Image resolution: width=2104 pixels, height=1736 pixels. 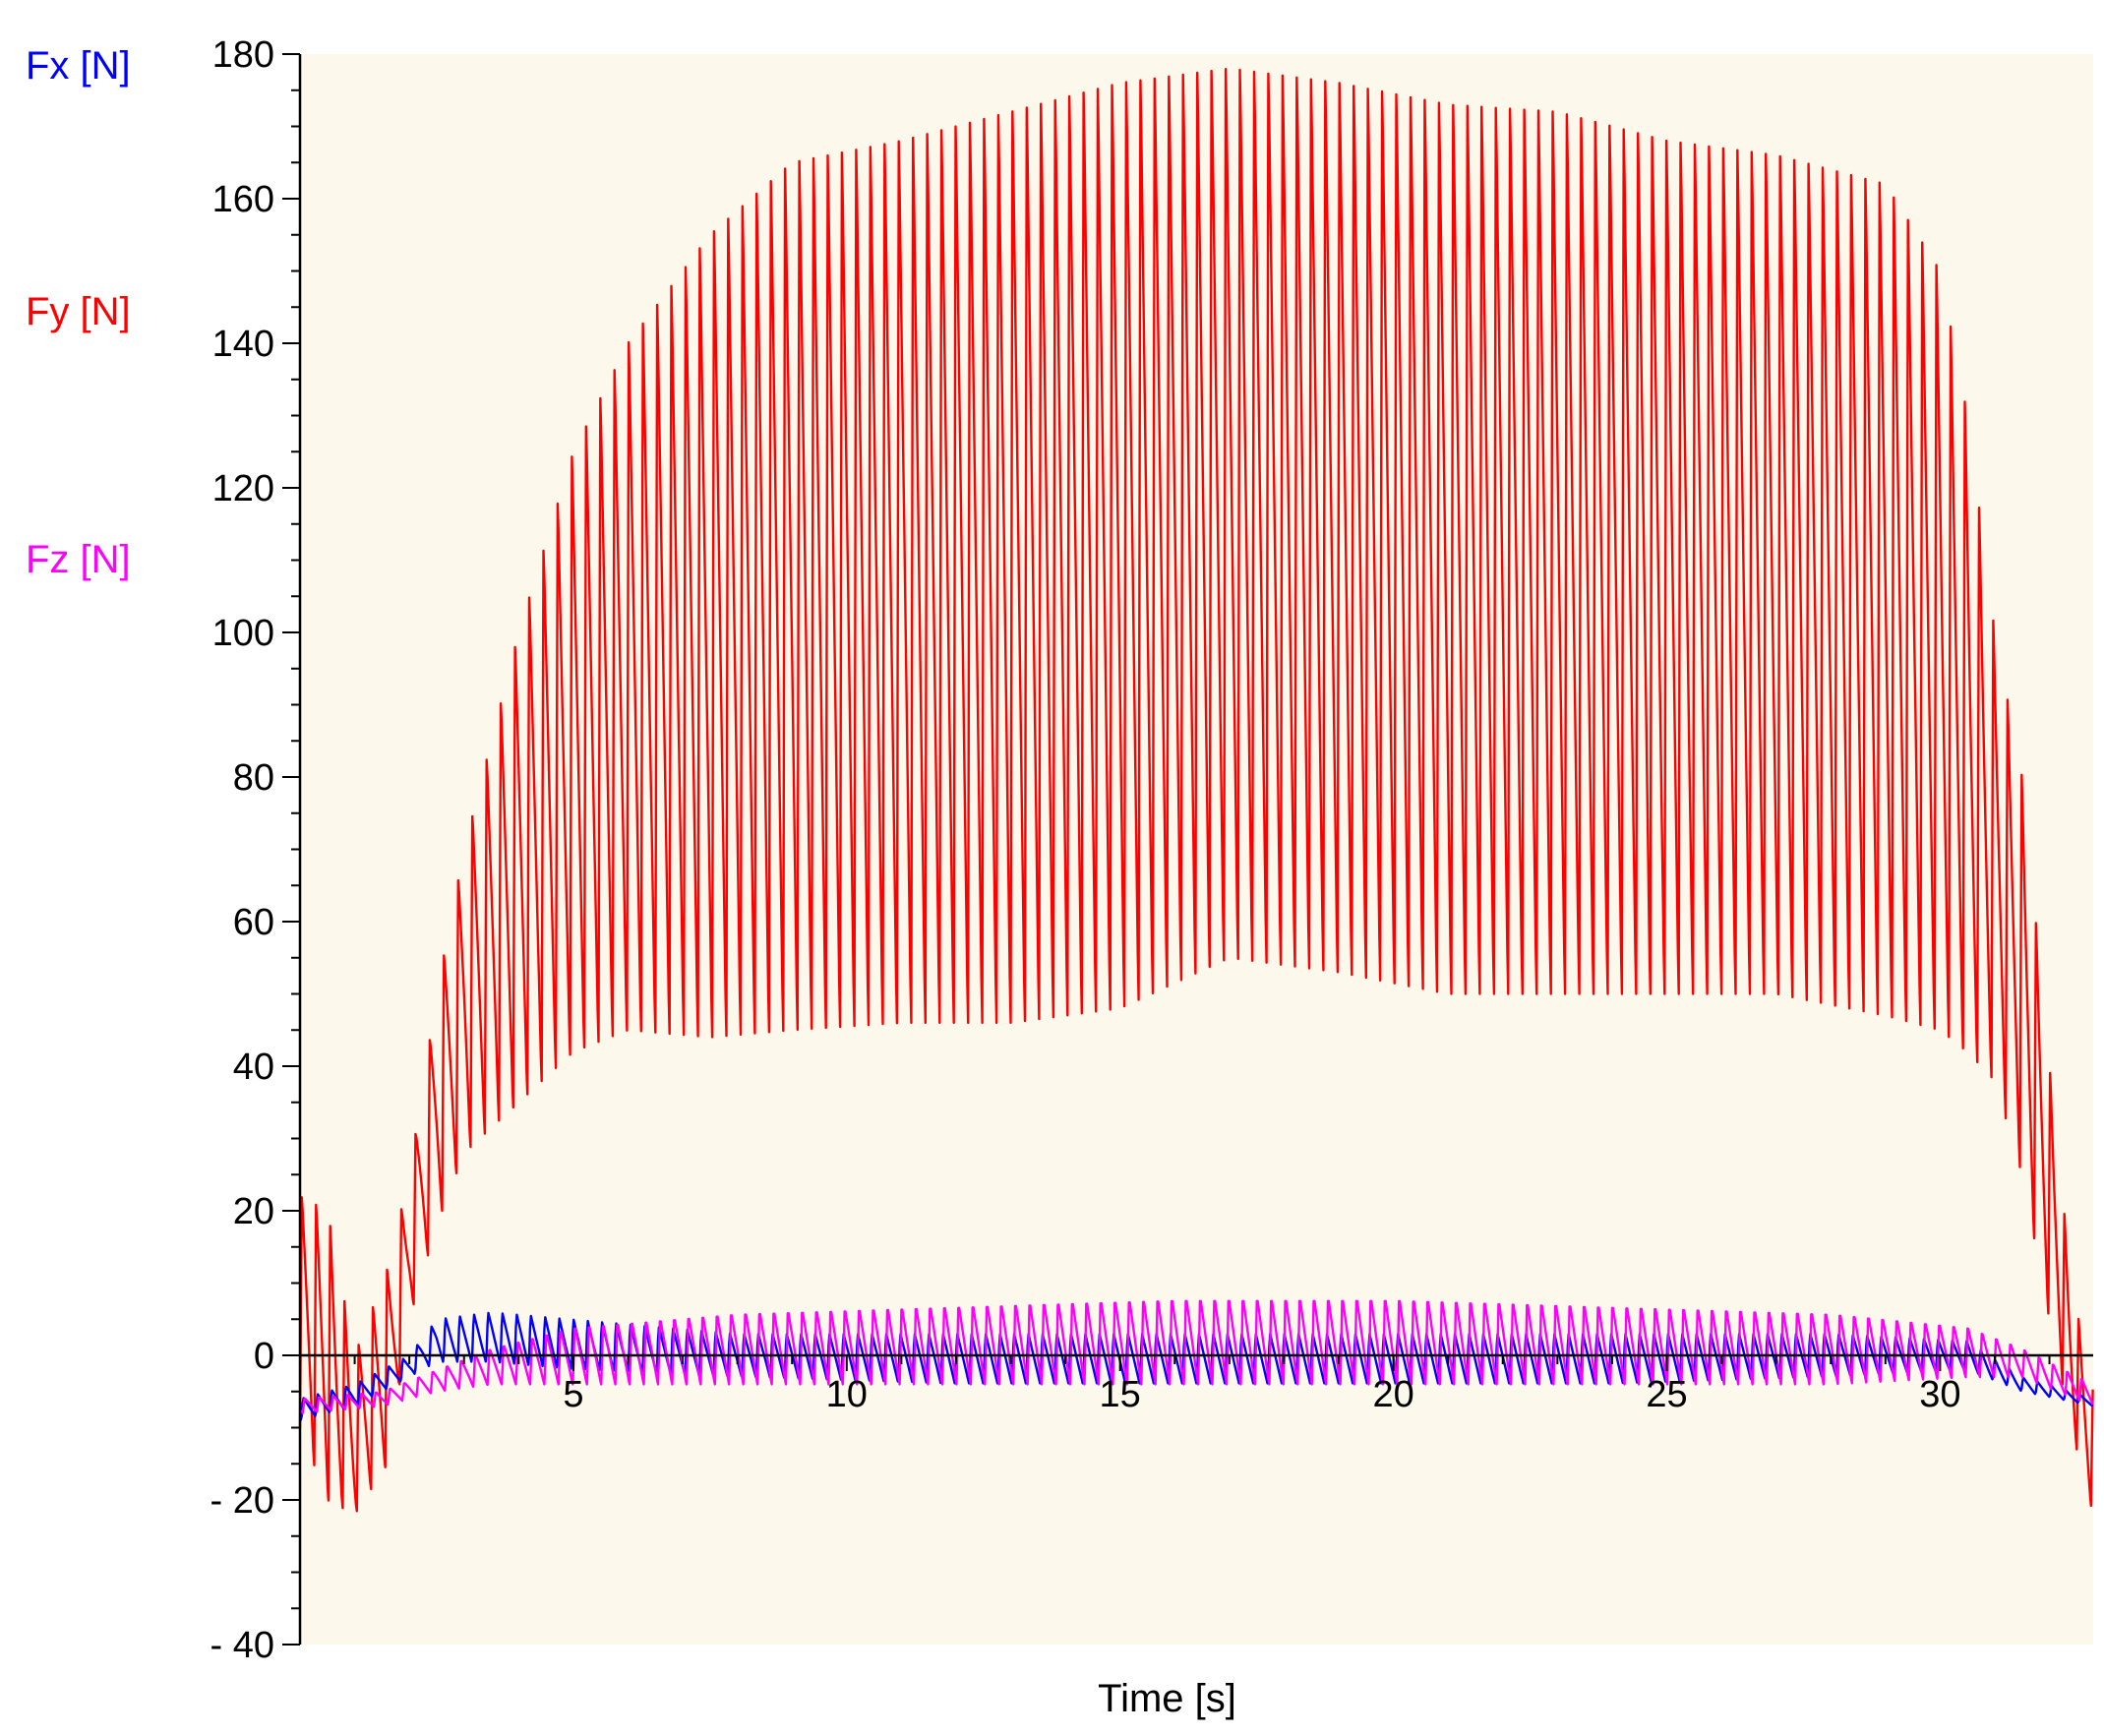 I want to click on x-tick-label: 25, so click(x=1666, y=1394).